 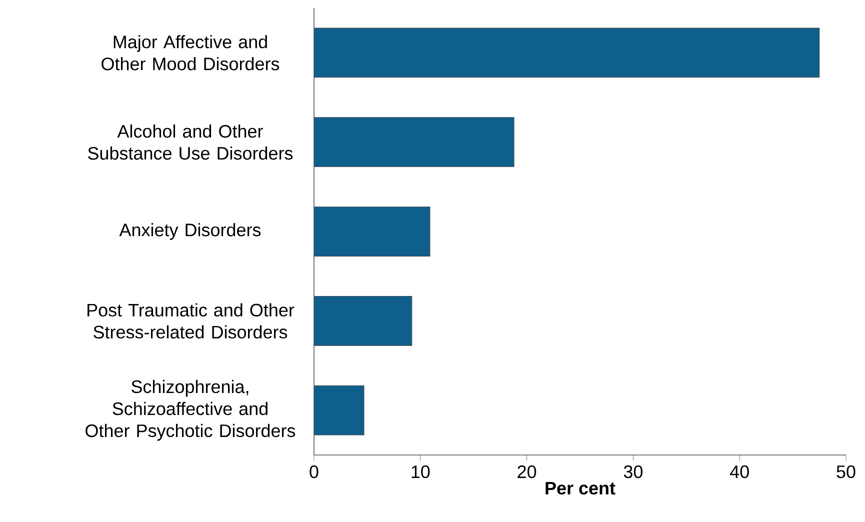 What do you see at coordinates (421, 471) in the screenshot?
I see `x-tick-label: 10` at bounding box center [421, 471].